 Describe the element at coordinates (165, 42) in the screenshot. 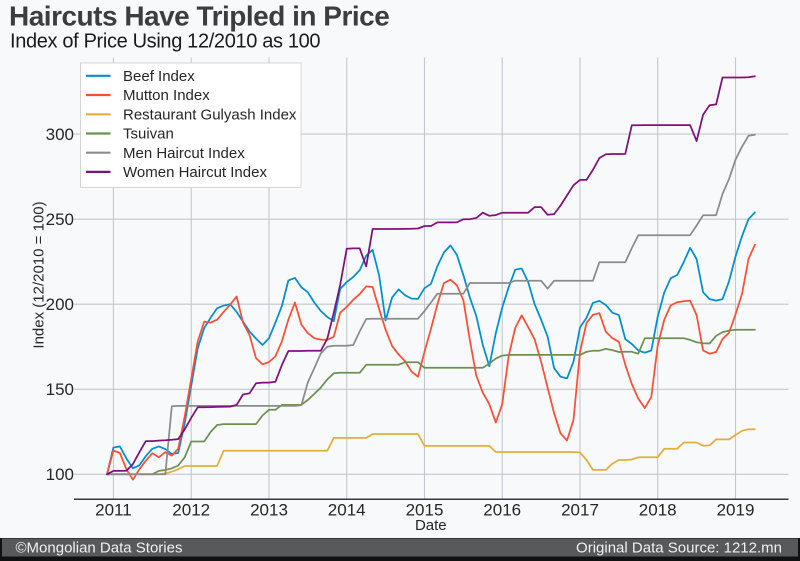

I see `svg-text:Index of Price Using 12/2010 a: Index of Price Using 12/2010 as 100` at that location.